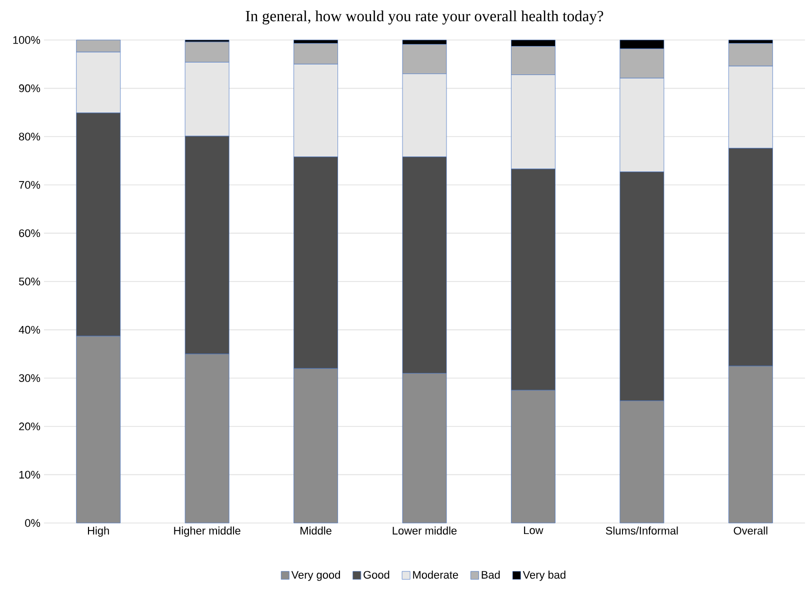 The image size is (811, 596). I want to click on y-tick-label: 60%, so click(29, 233).